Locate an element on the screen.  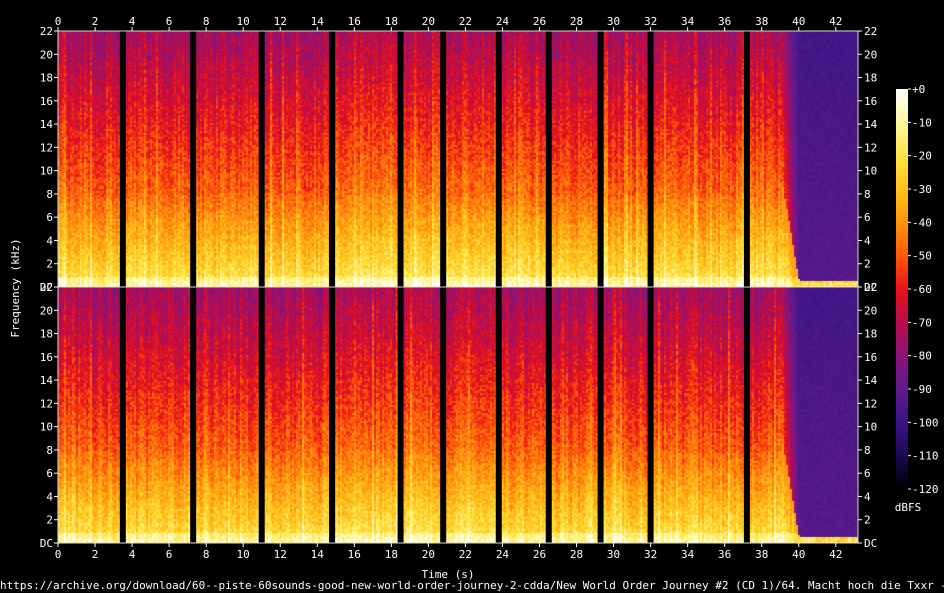
x-tick-label-top: 20 is located at coordinates (428, 21).